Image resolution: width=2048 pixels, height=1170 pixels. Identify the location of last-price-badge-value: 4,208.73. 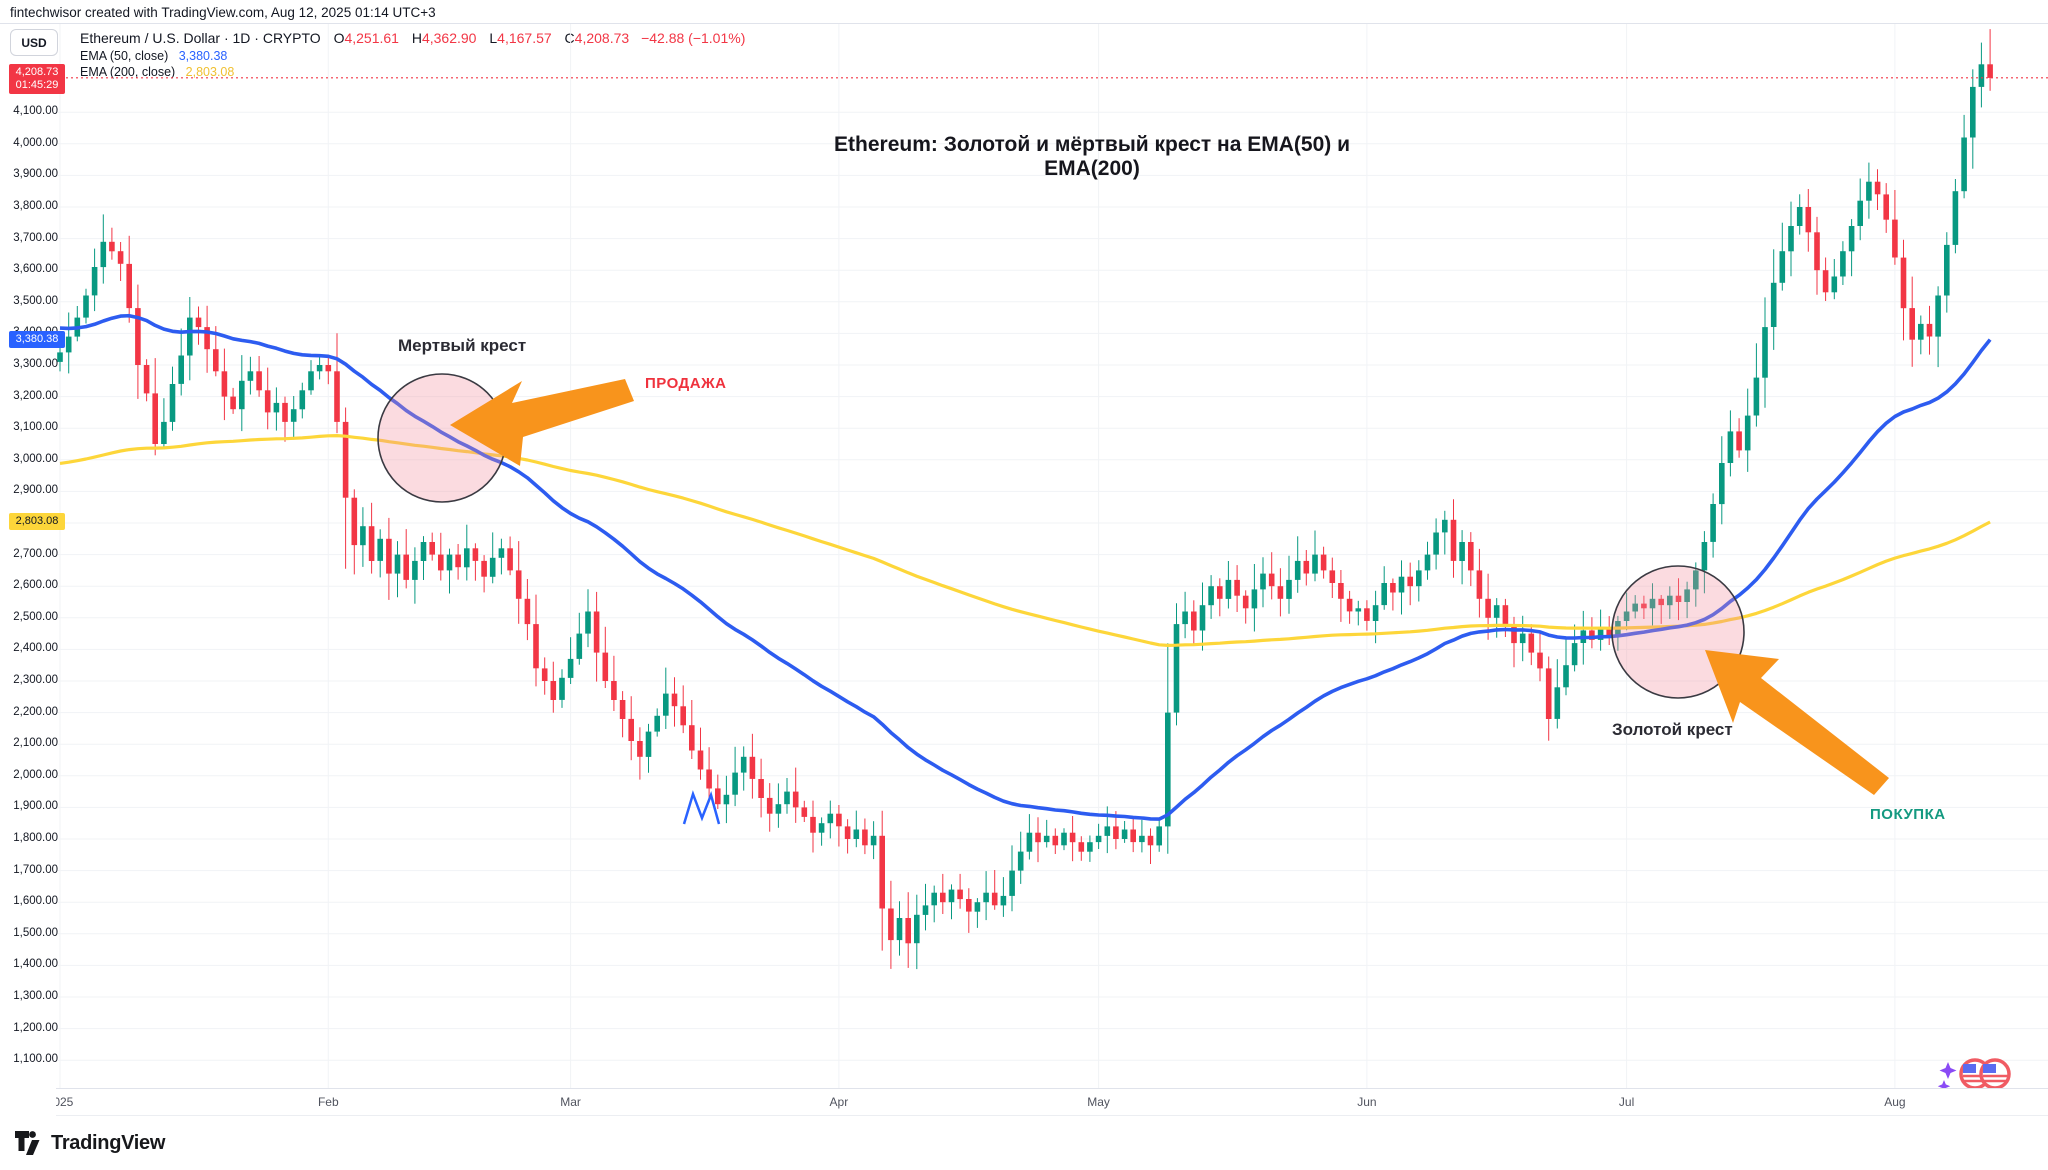
(37, 72).